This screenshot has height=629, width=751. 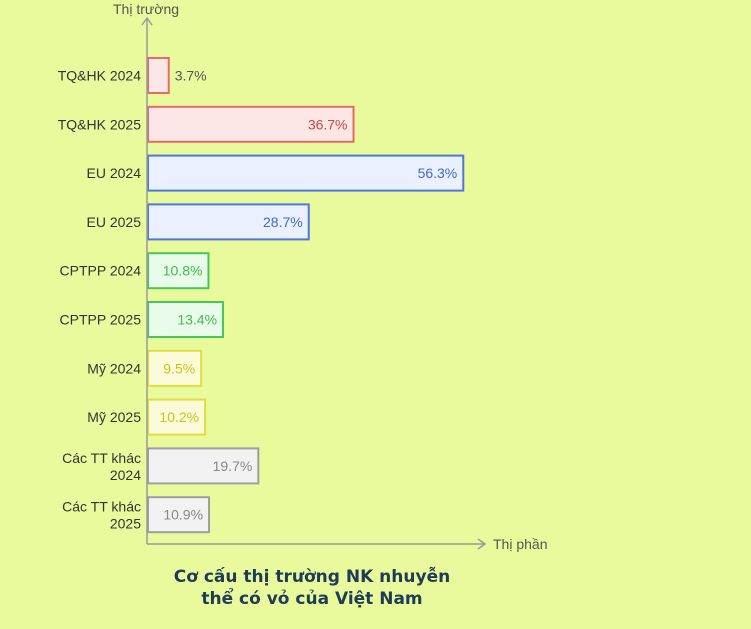 I want to click on category-label: Các TT khác 2025, so click(x=101, y=515).